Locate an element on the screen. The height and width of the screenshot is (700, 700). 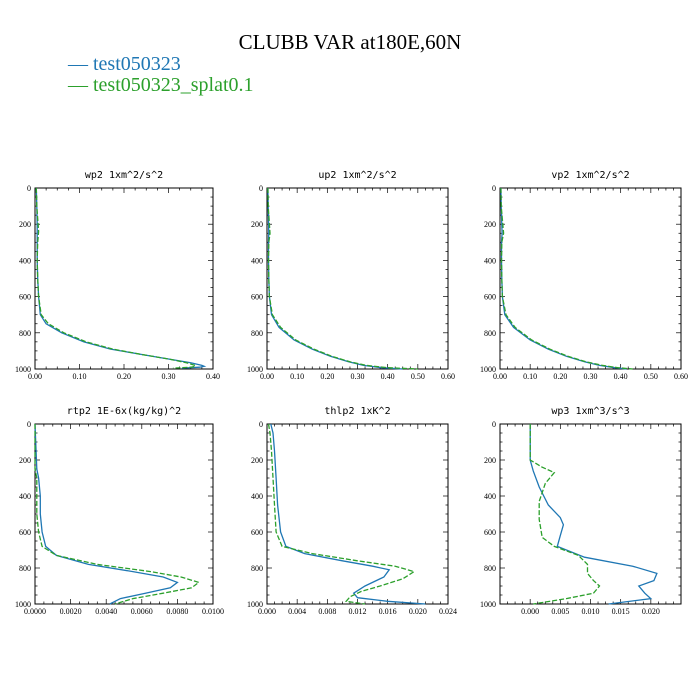
x-tick-label-1: 0.30 is located at coordinates (358, 376).